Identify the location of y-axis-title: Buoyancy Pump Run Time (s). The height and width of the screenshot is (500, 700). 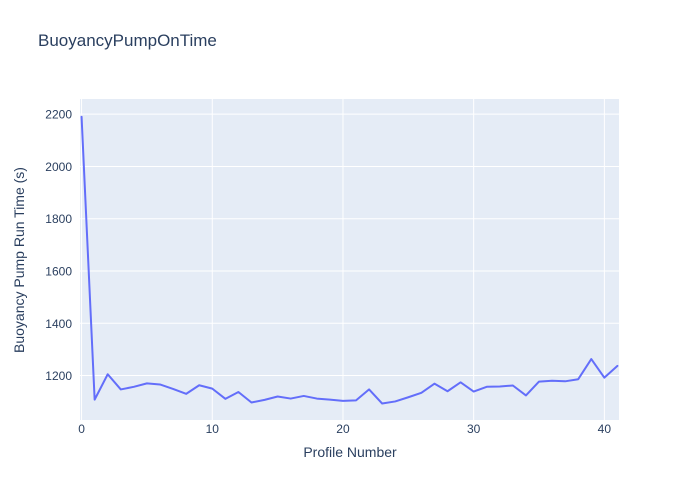
(19, 260).